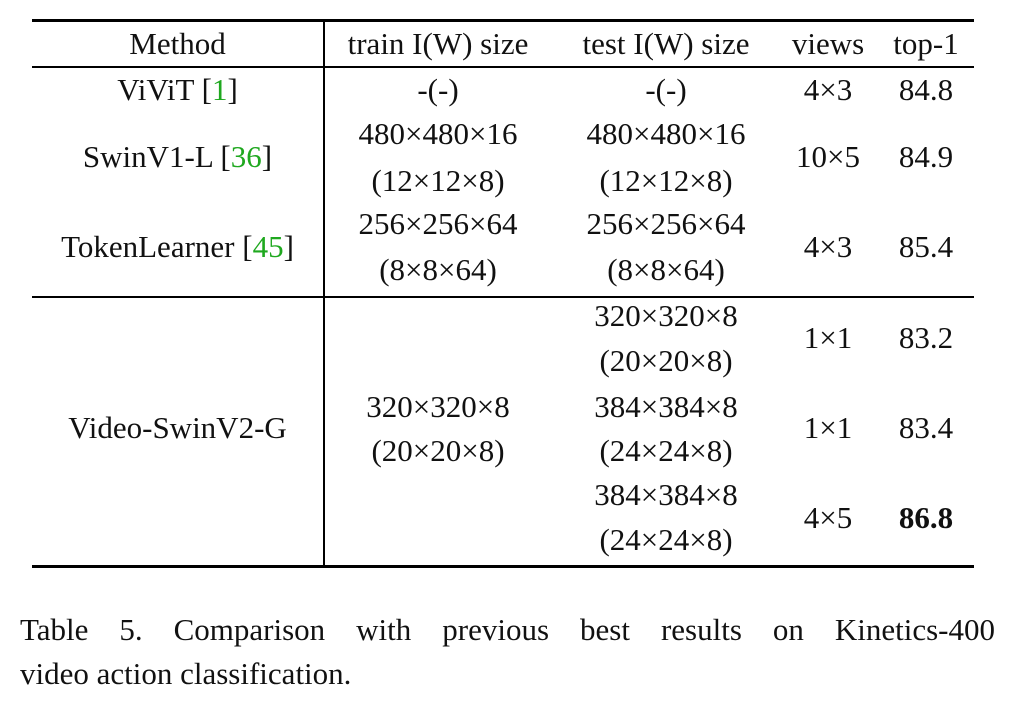 This screenshot has height=703, width=1015. I want to click on train-size-swinv1l-line2: (12×12×8), so click(438, 180).